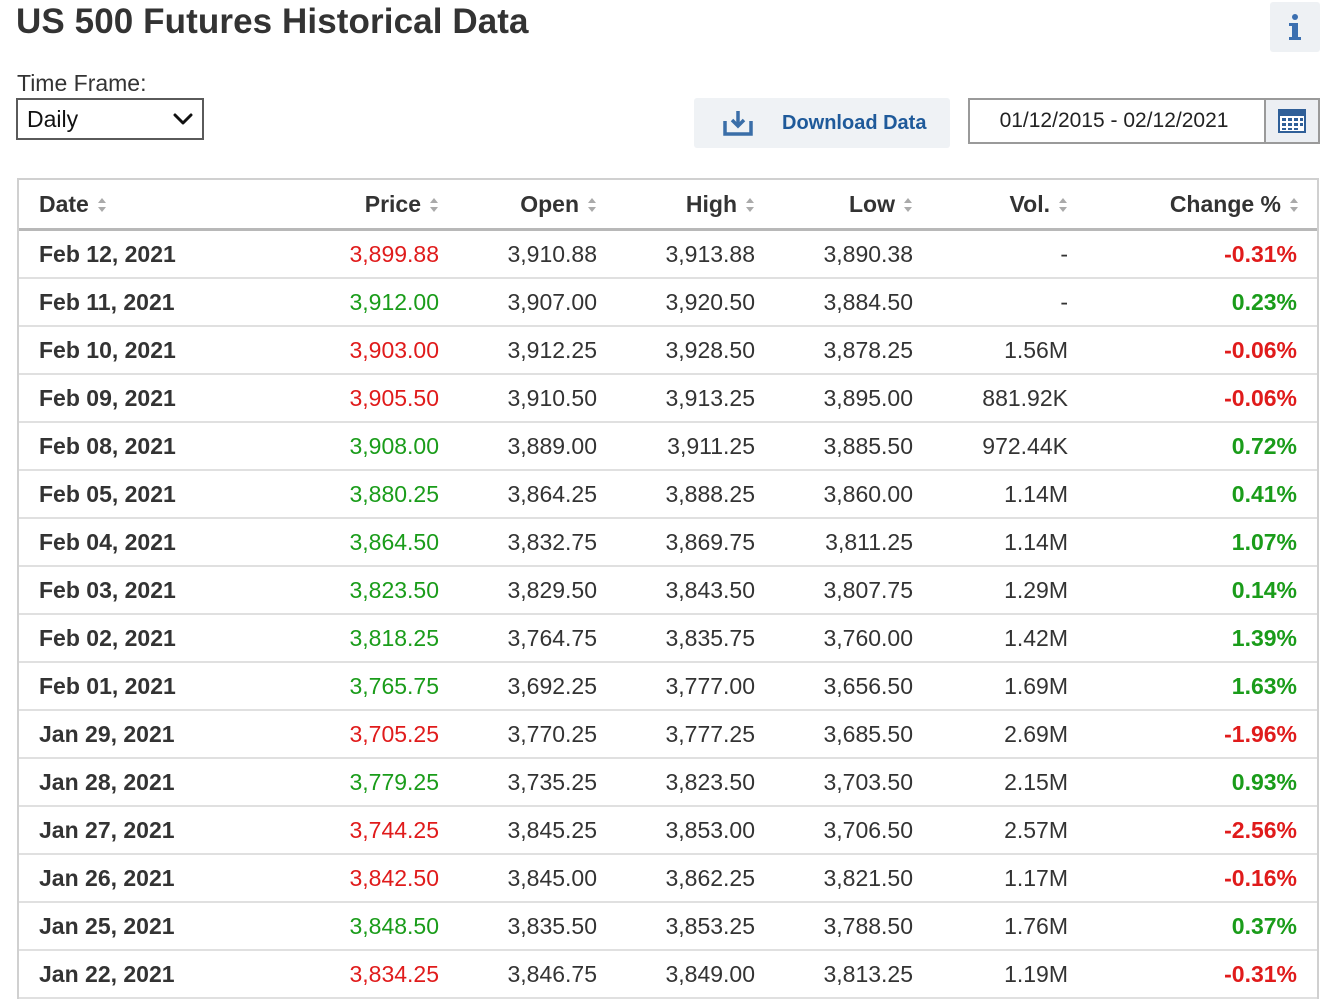  I want to click on calendar-icon, so click(1292, 121).